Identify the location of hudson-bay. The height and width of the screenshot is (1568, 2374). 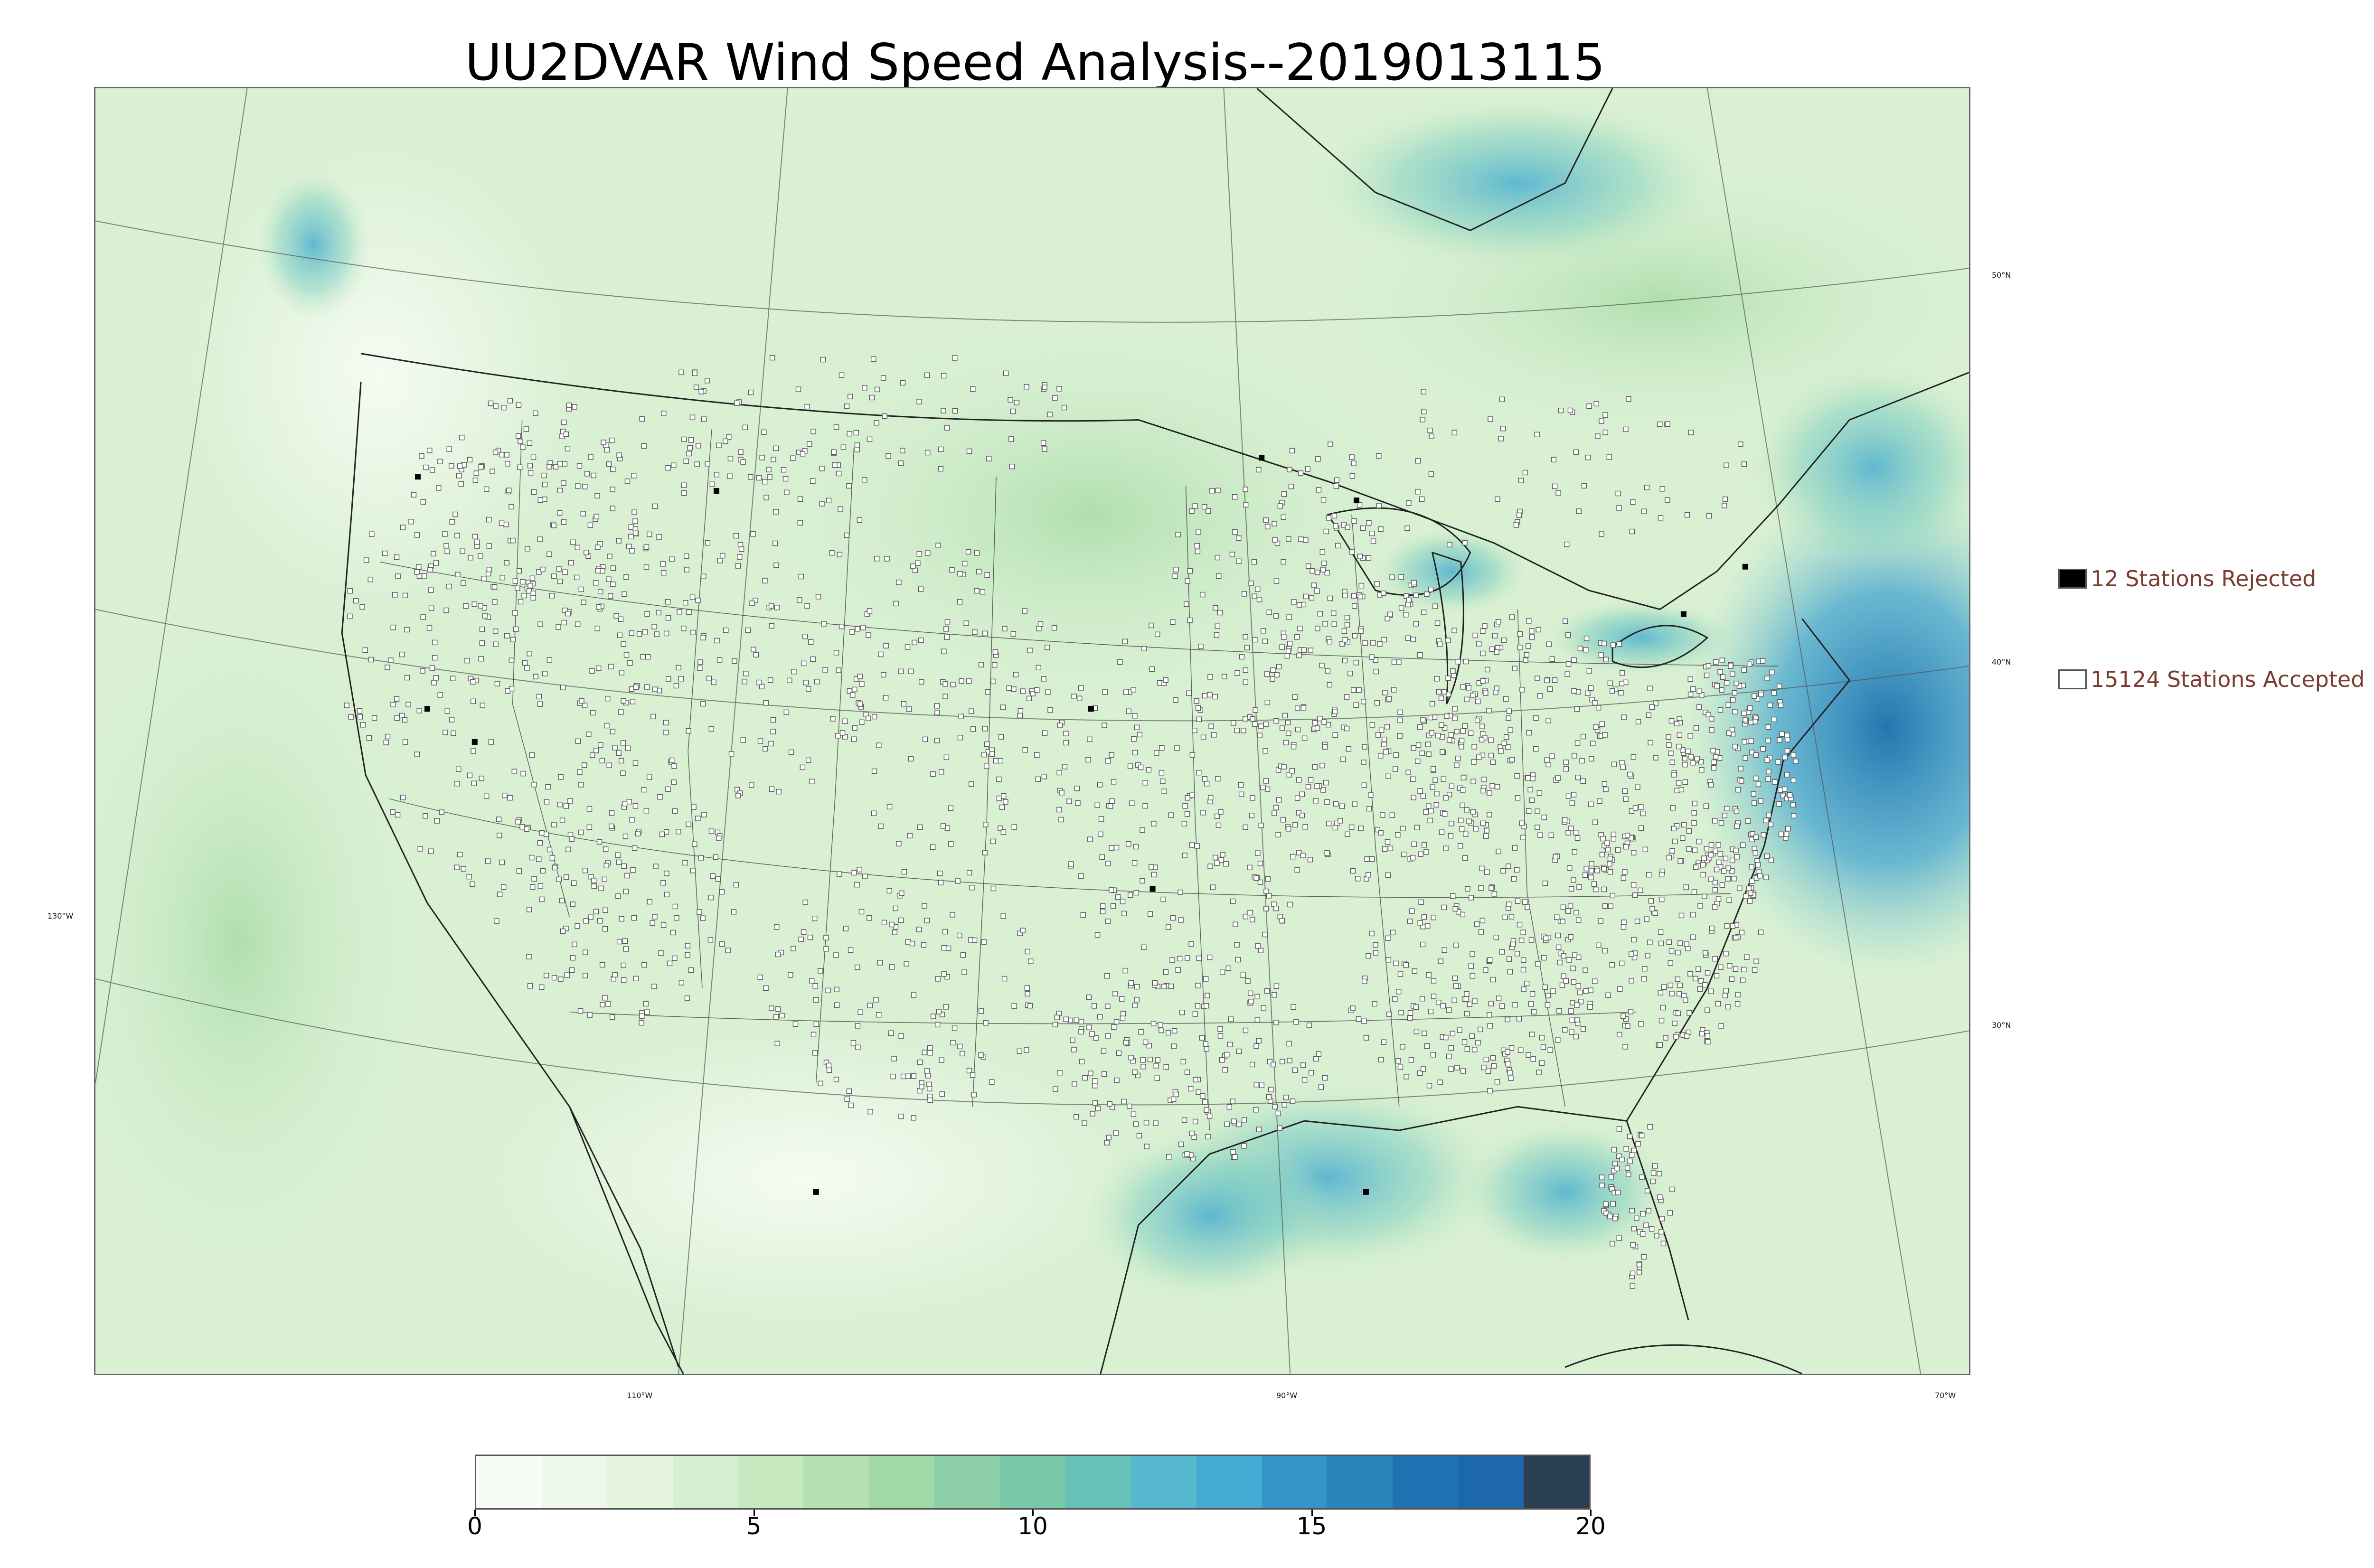
(1434, 160).